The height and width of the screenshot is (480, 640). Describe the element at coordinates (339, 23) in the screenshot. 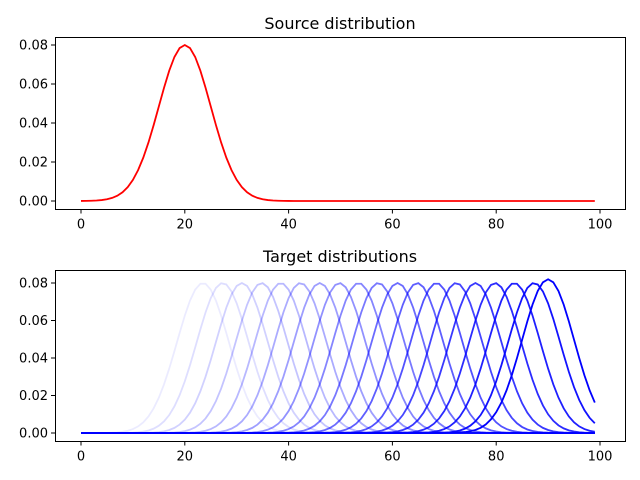

I see `source-title: Source distribution` at that location.